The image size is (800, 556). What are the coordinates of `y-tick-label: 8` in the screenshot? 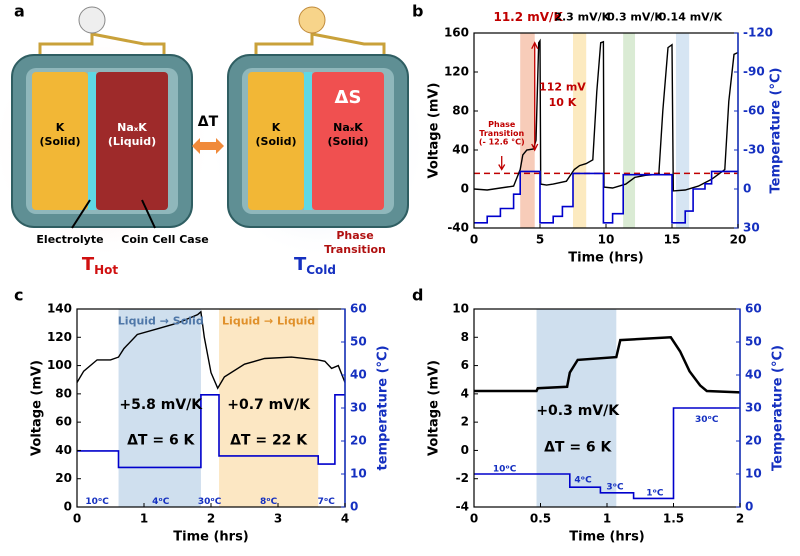 It's located at (465, 337).